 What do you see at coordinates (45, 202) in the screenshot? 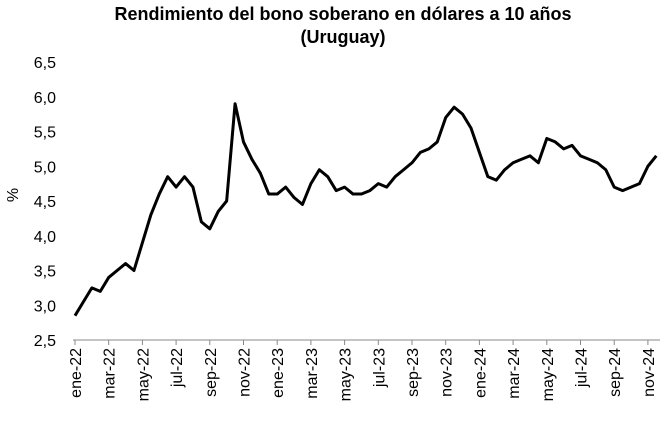
I see `y-tick-label: 4,5` at bounding box center [45, 202].